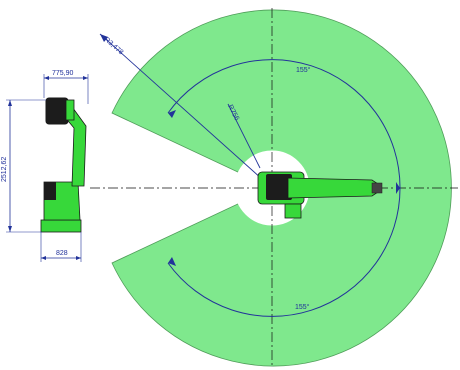 The width and height of the screenshot is (460, 370). Describe the element at coordinates (63, 73) in the screenshot. I see `side-width-label: 775,90` at that location.